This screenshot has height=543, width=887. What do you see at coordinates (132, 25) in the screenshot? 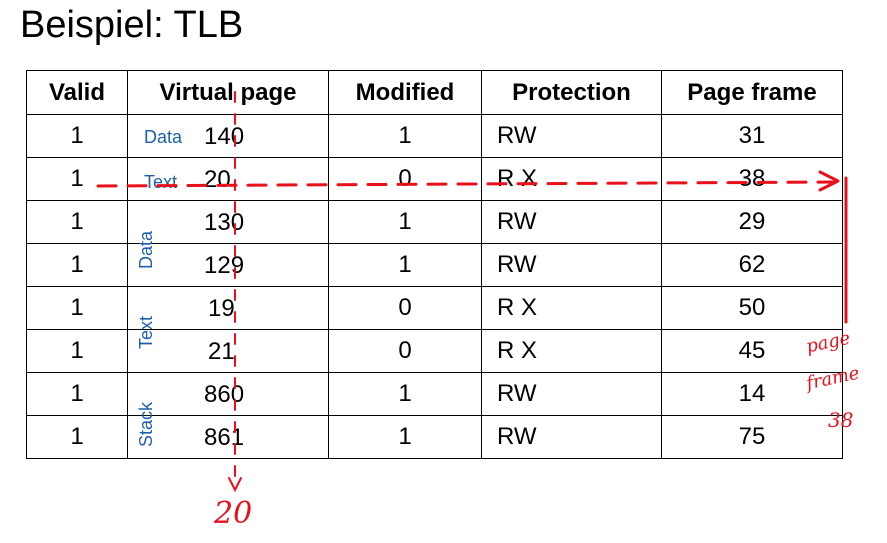
I see `page-title: Beispiel: TLB` at bounding box center [132, 25].